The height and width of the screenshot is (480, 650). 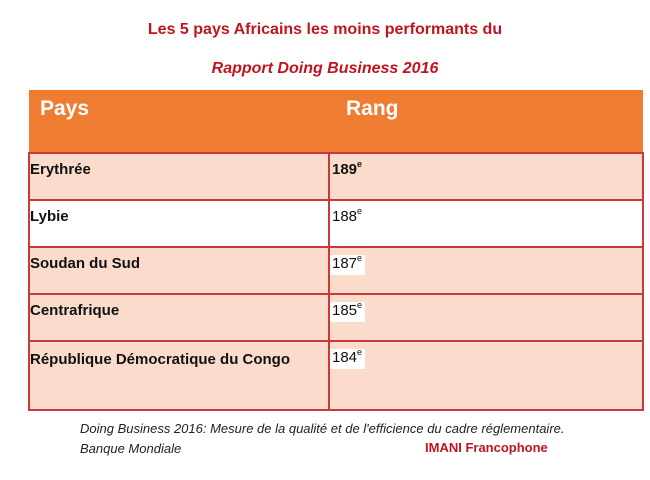 What do you see at coordinates (347, 169) in the screenshot?
I see `rank-value: 189e` at bounding box center [347, 169].